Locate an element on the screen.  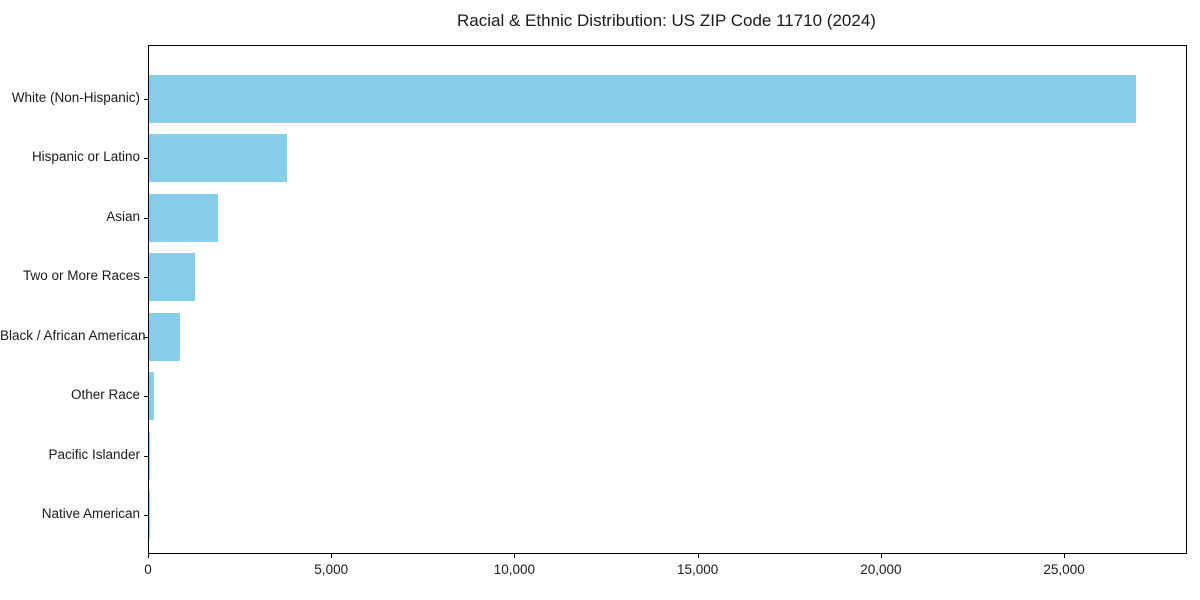
y-tick-label: Asian is located at coordinates (123, 216).